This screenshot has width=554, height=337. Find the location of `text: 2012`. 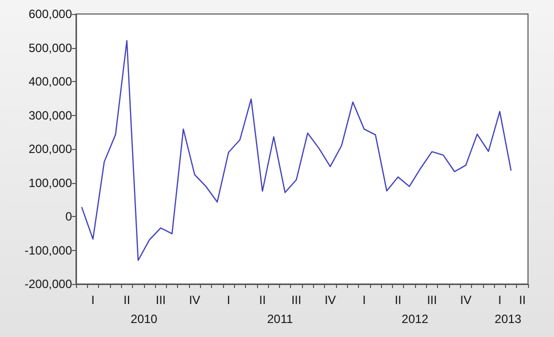

text: 2012 is located at coordinates (415, 319).